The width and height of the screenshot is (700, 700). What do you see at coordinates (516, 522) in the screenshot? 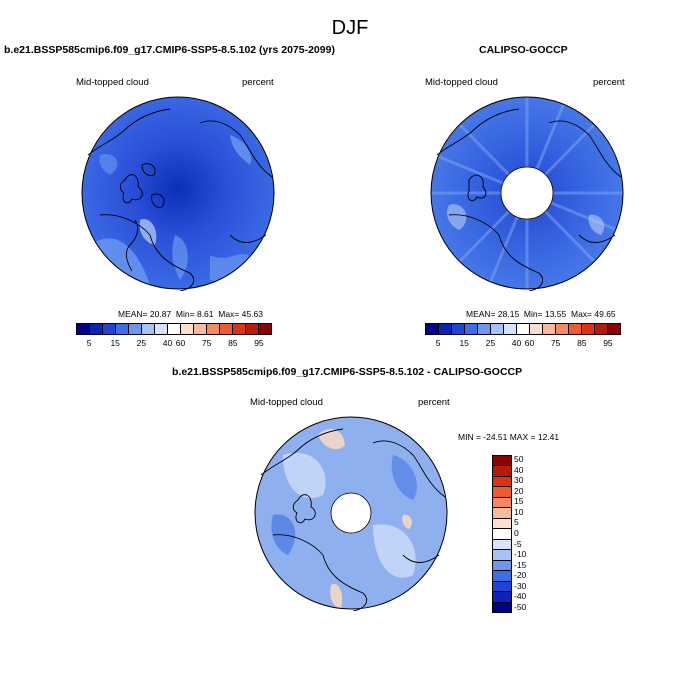
I see `colorbar-3-tick-label: 5` at bounding box center [516, 522].